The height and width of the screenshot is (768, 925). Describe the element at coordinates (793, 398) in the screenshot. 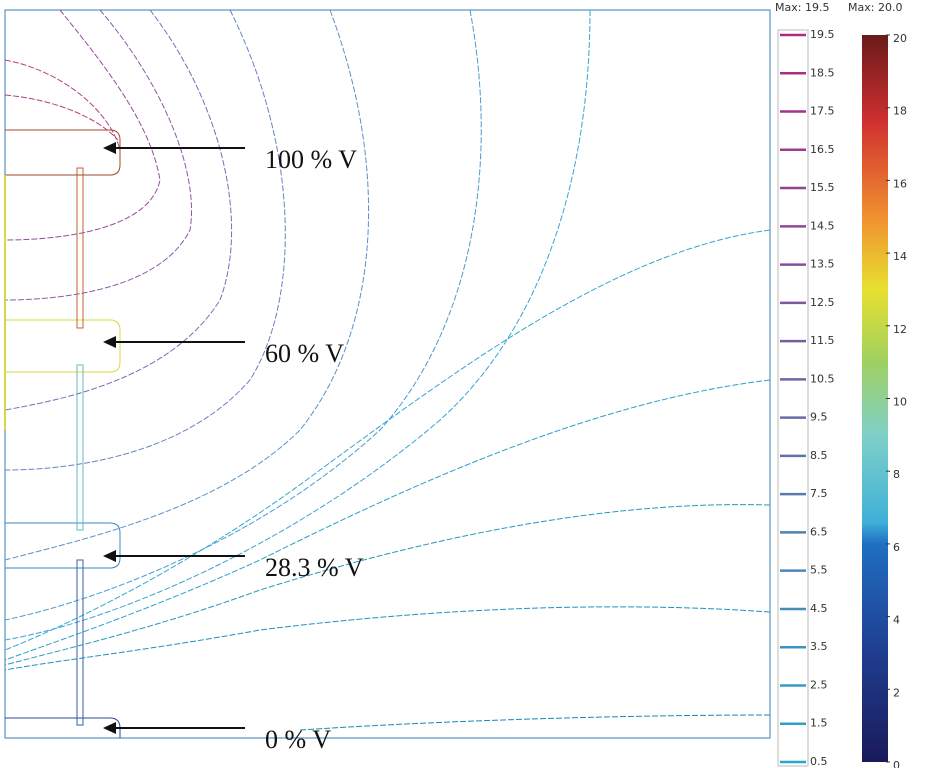

I see `contour-legend-frame` at that location.